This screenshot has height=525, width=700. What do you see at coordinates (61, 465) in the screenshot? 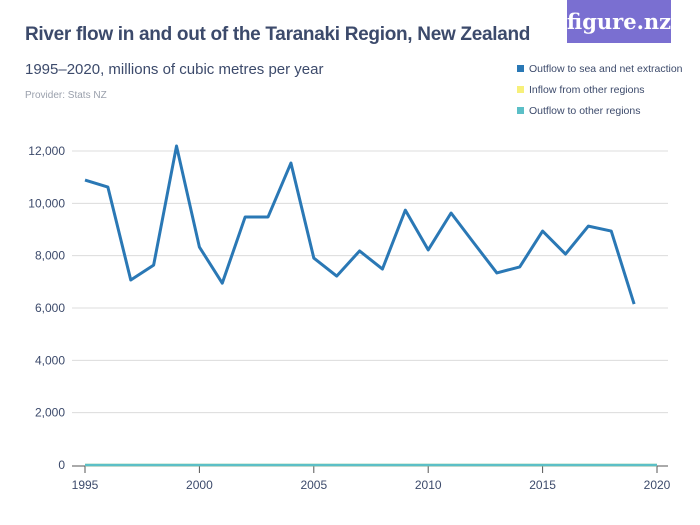
I see `y-tick-label: 0` at bounding box center [61, 465].